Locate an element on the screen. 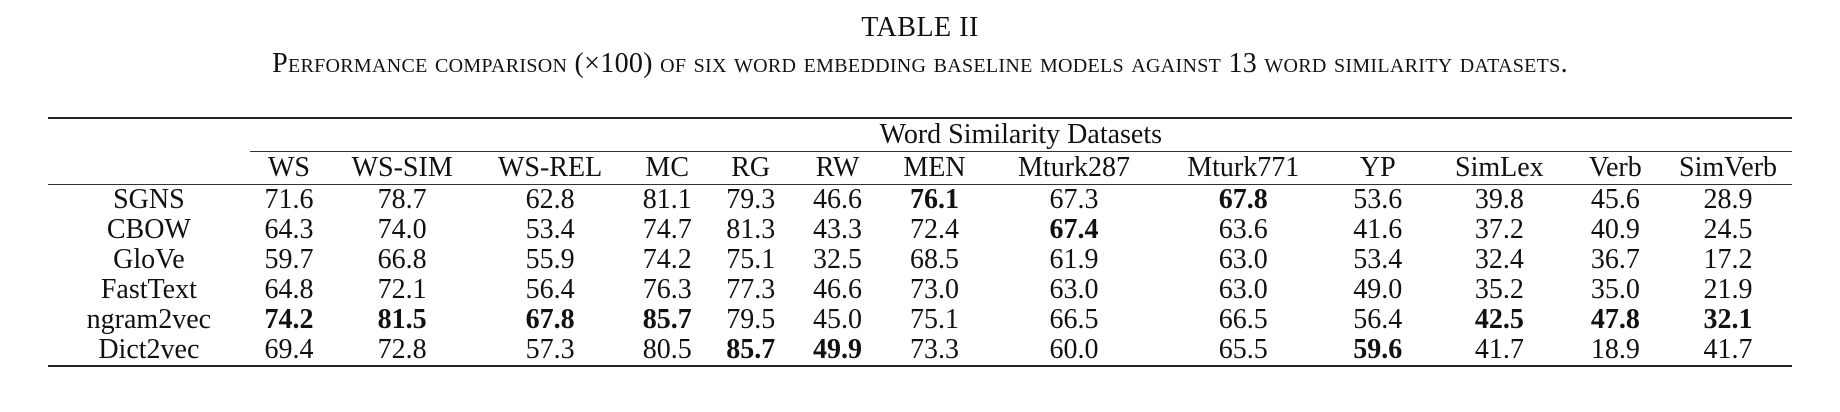 The height and width of the screenshot is (412, 1840). score-cell: 62.8 is located at coordinates (550, 199).